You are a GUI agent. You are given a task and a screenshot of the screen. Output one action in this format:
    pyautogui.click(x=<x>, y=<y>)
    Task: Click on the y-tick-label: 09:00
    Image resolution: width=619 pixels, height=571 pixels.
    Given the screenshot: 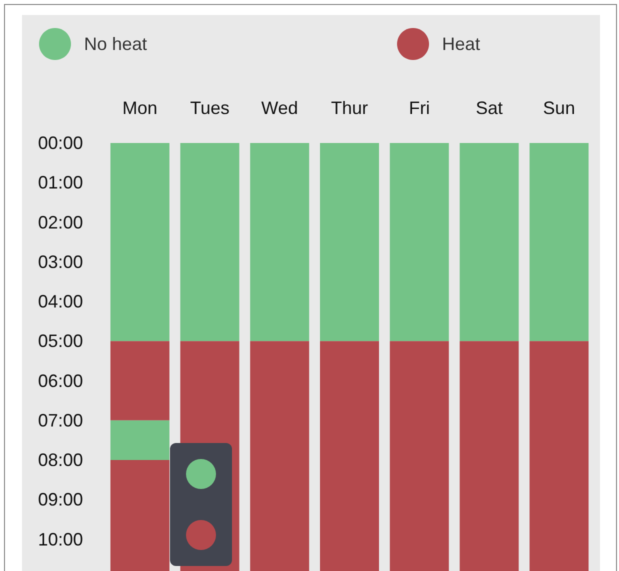 What is the action you would take?
    pyautogui.click(x=60, y=500)
    